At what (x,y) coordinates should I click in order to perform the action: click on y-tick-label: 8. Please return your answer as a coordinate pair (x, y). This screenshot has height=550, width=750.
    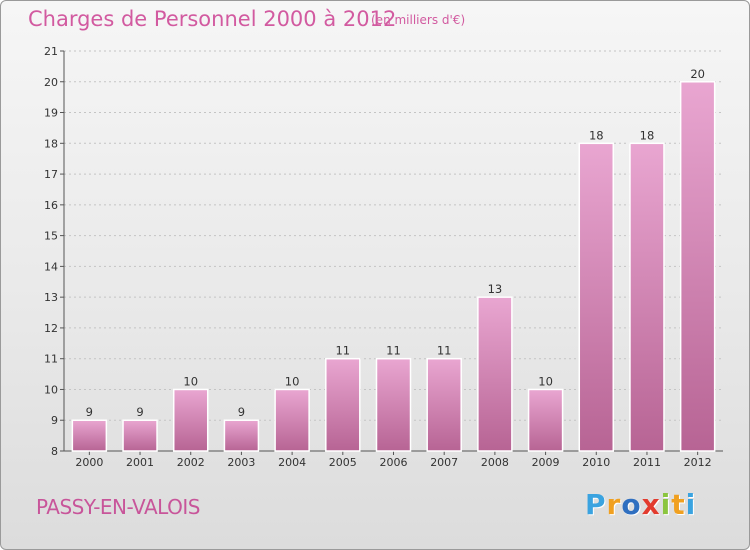
    Looking at the image, I should click on (54, 451).